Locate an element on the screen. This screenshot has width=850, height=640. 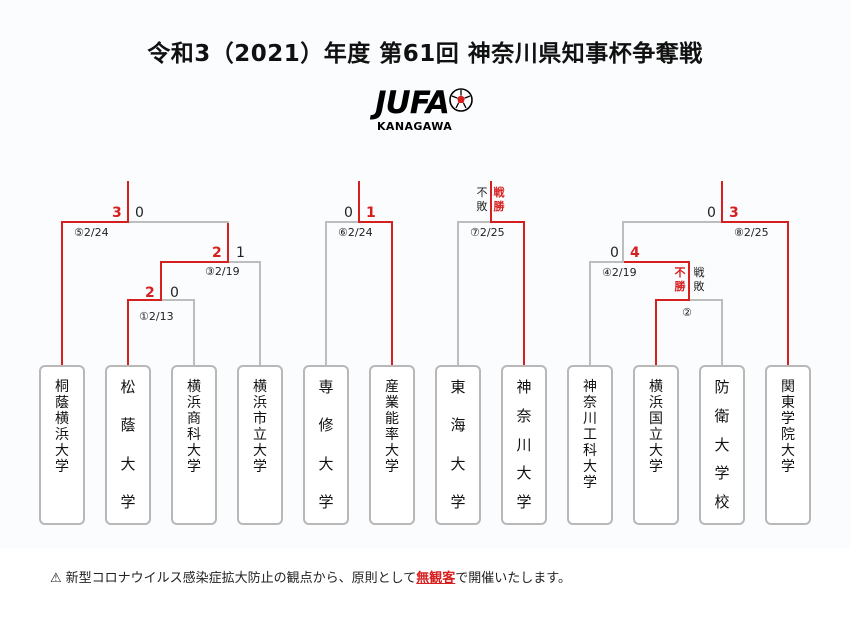
team-box: 横浜商科大学 is located at coordinates (194, 445).